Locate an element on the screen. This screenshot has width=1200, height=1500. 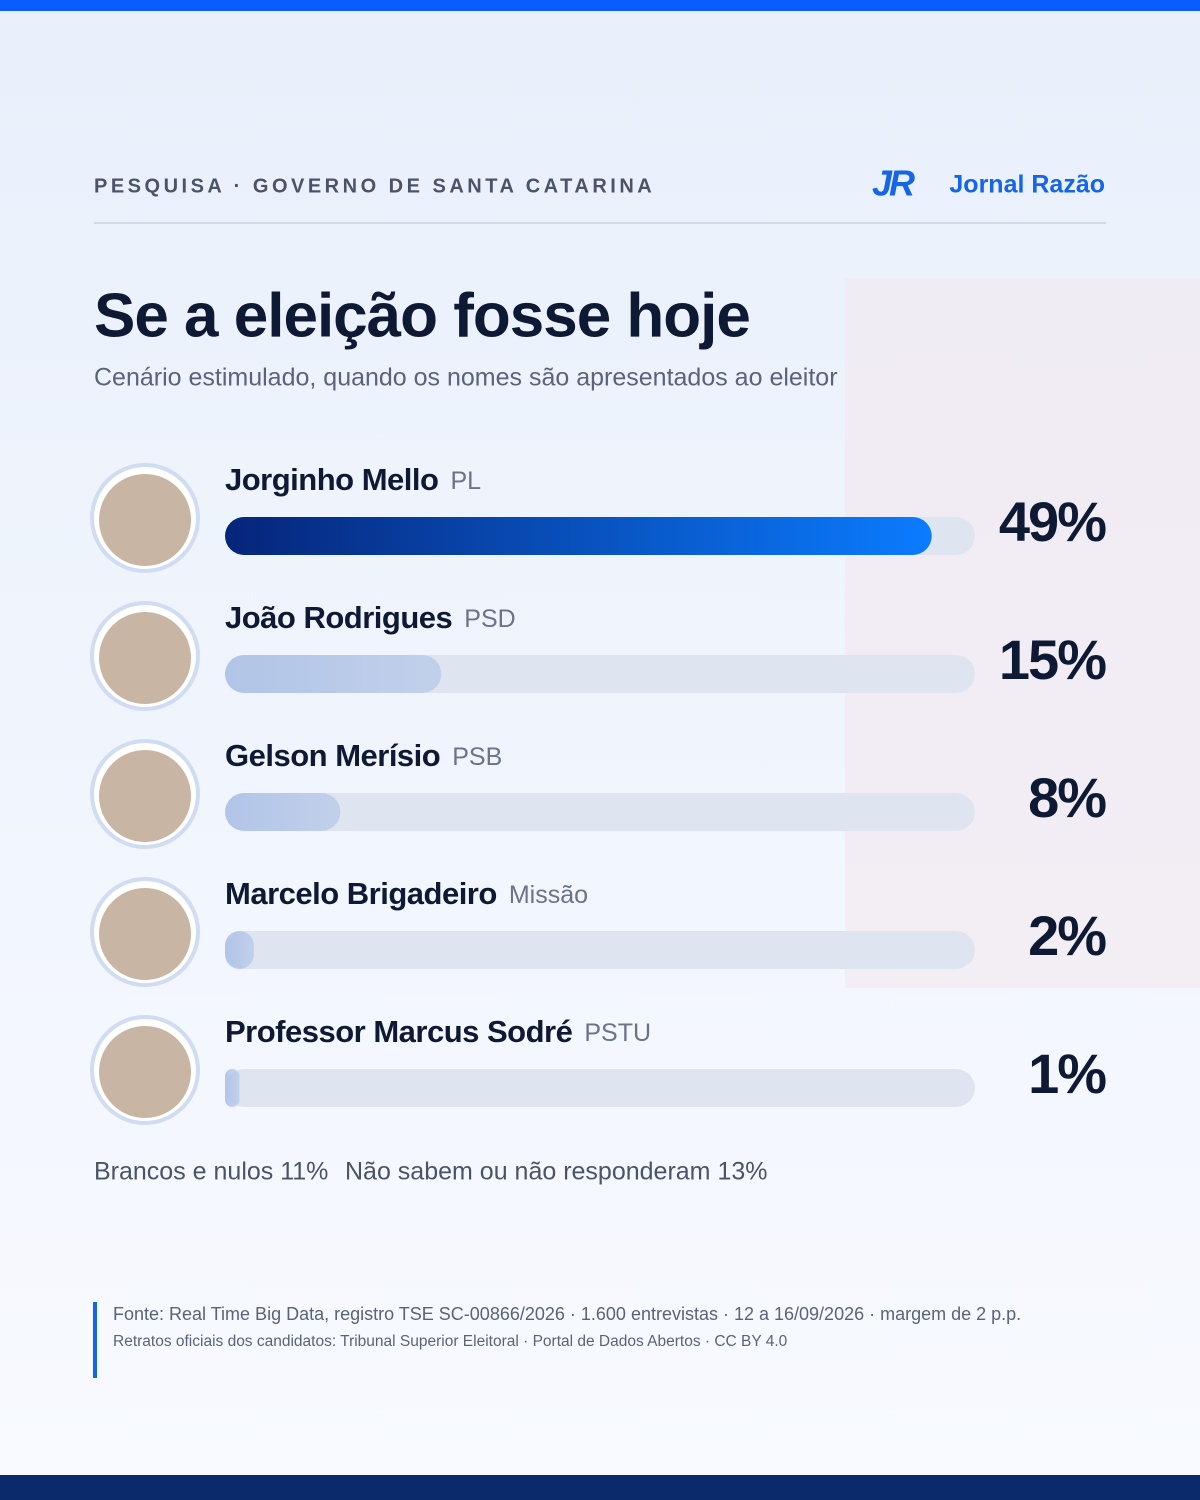
candidate-label: Jorginho Mello PL is located at coordinates (353, 479).